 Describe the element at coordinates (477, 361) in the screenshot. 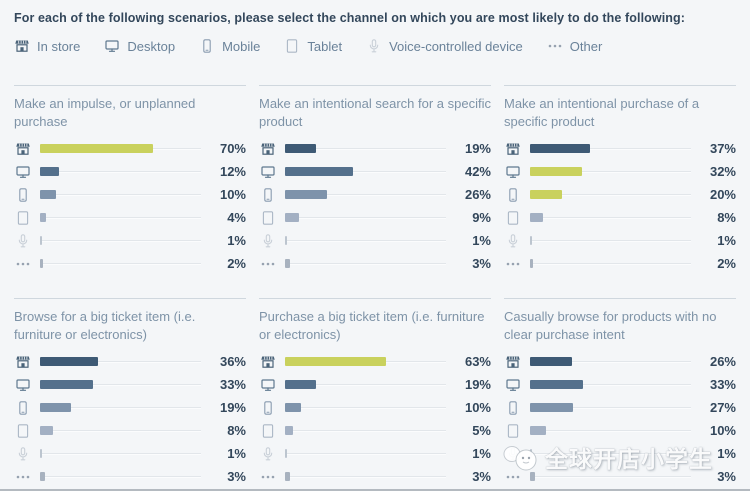

I see `bar-value: 63%` at that location.